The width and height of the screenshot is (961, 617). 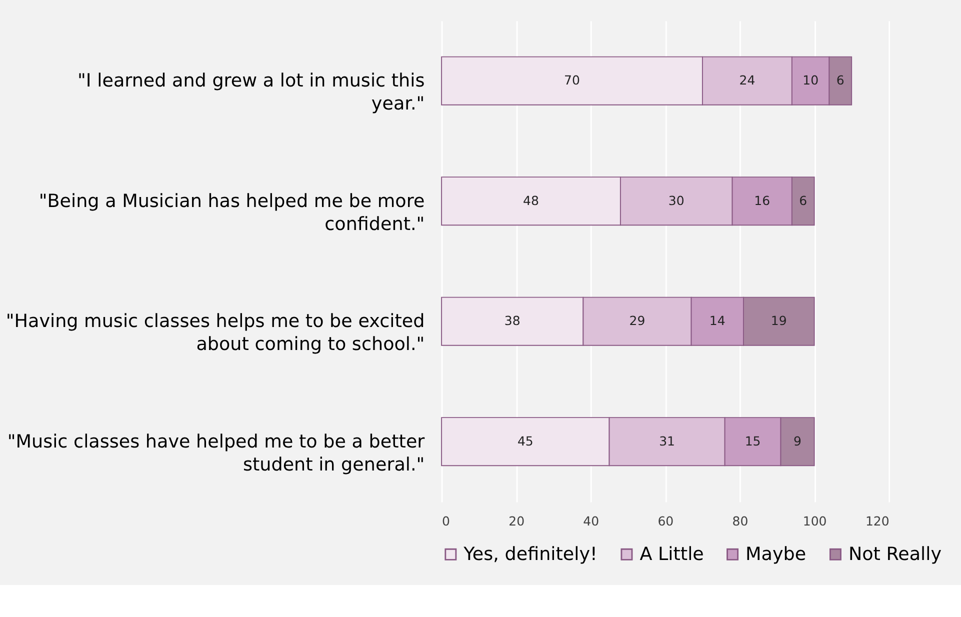 I want to click on x-tick-label: 100, so click(x=814, y=520).